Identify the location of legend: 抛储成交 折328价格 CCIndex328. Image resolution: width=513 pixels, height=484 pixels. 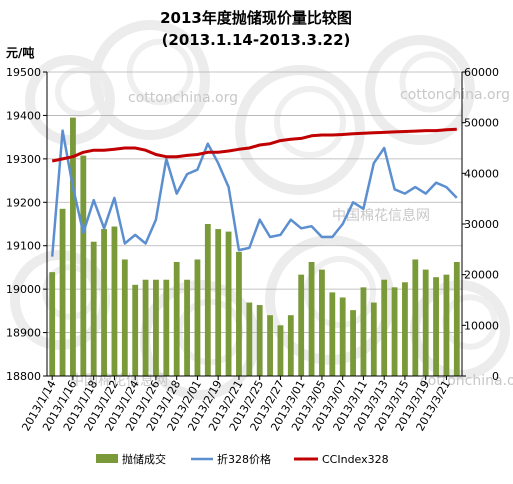
(242, 459).